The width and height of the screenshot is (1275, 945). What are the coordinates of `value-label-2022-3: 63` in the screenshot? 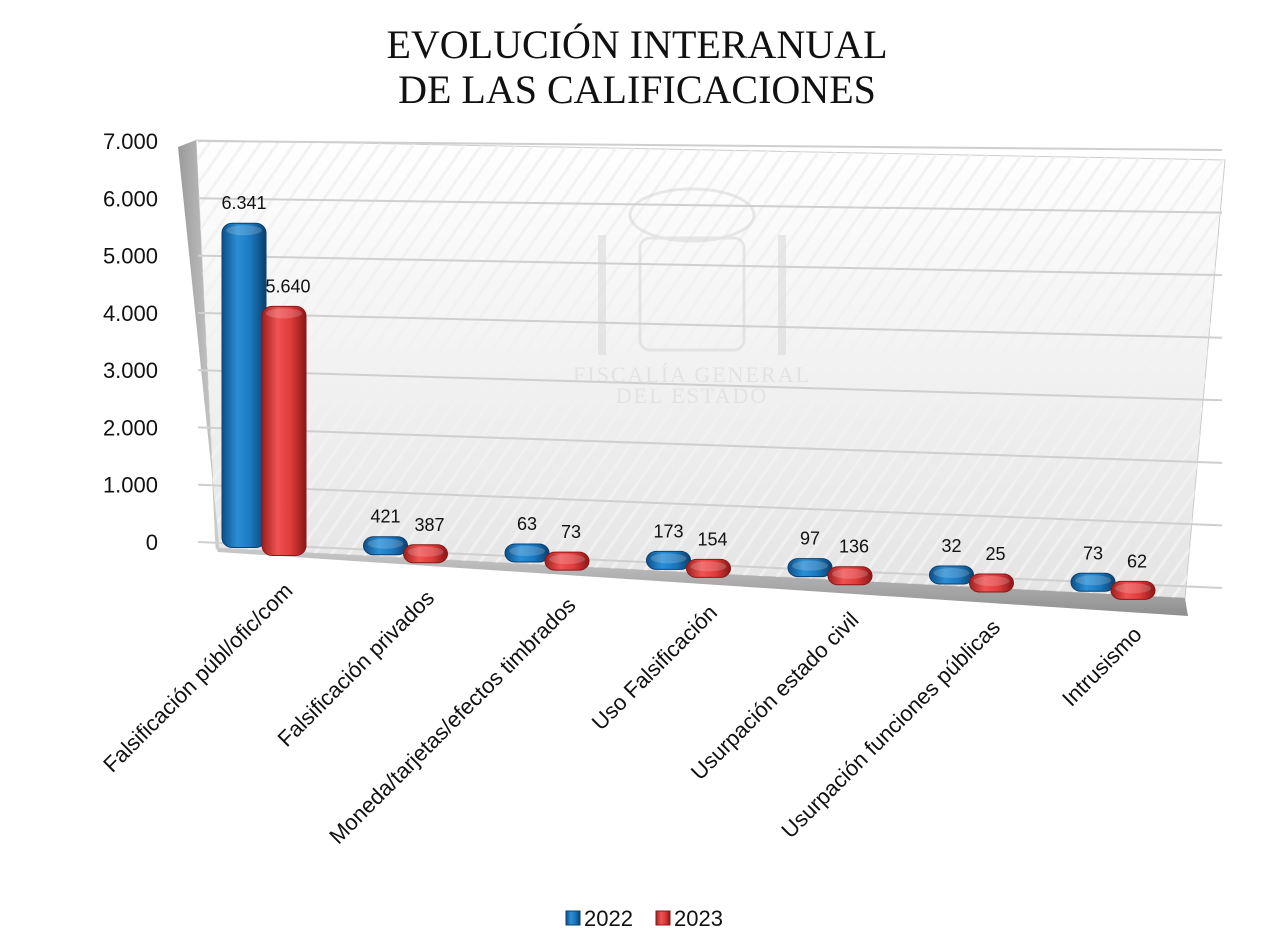 It's located at (527, 524).